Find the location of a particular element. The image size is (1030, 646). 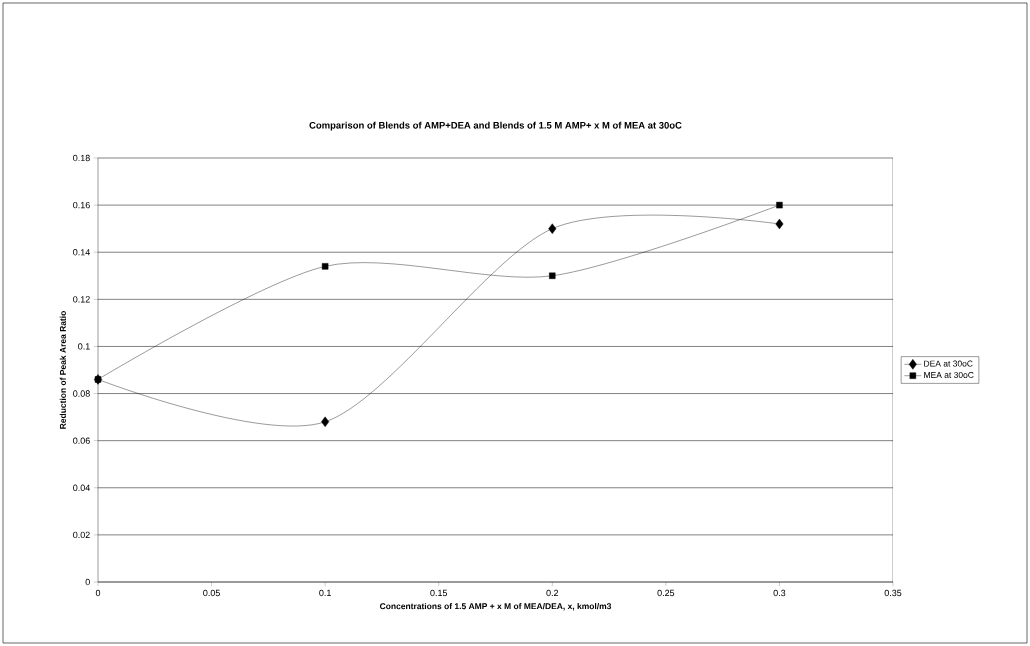

y-tick-label: 0.06 is located at coordinates (81, 440).